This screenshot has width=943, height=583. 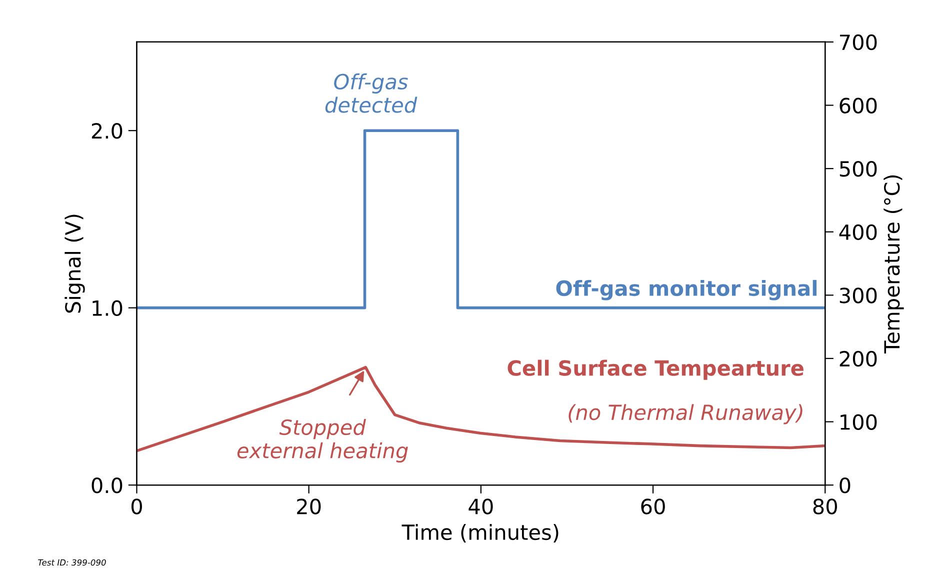 I want to click on y2-tick-label: 600, so click(x=858, y=106).